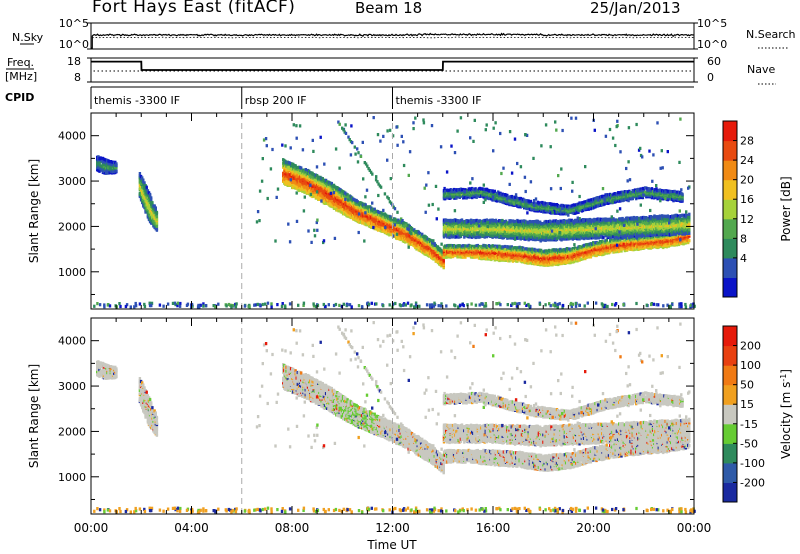 The height and width of the screenshot is (554, 800). What do you see at coordinates (710, 77) in the screenshot?
I see `nave-tick-label: 0` at bounding box center [710, 77].